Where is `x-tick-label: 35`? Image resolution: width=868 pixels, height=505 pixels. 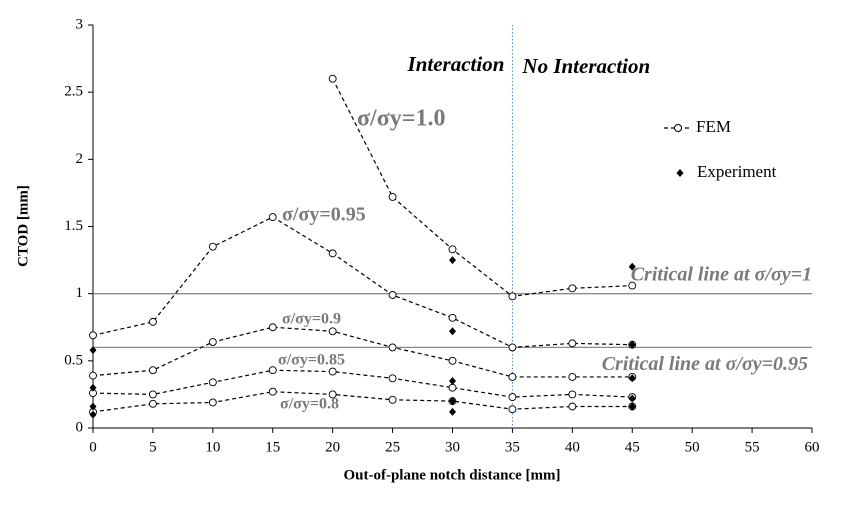 x-tick-label: 35 is located at coordinates (512, 447).